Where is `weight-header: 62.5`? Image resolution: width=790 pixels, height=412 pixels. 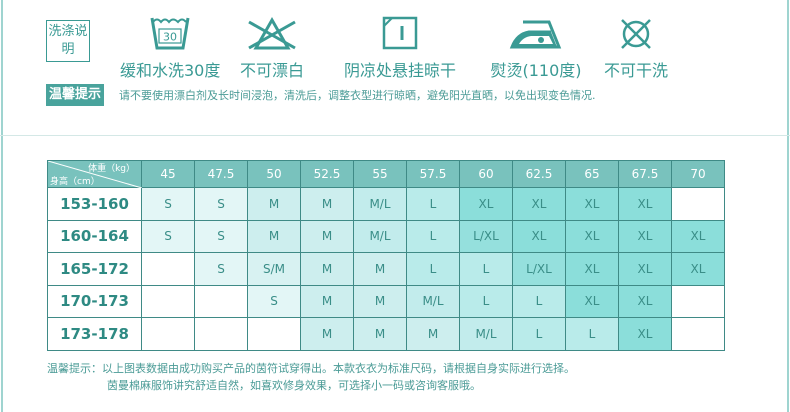
weight-header: 62.5 is located at coordinates (539, 174).